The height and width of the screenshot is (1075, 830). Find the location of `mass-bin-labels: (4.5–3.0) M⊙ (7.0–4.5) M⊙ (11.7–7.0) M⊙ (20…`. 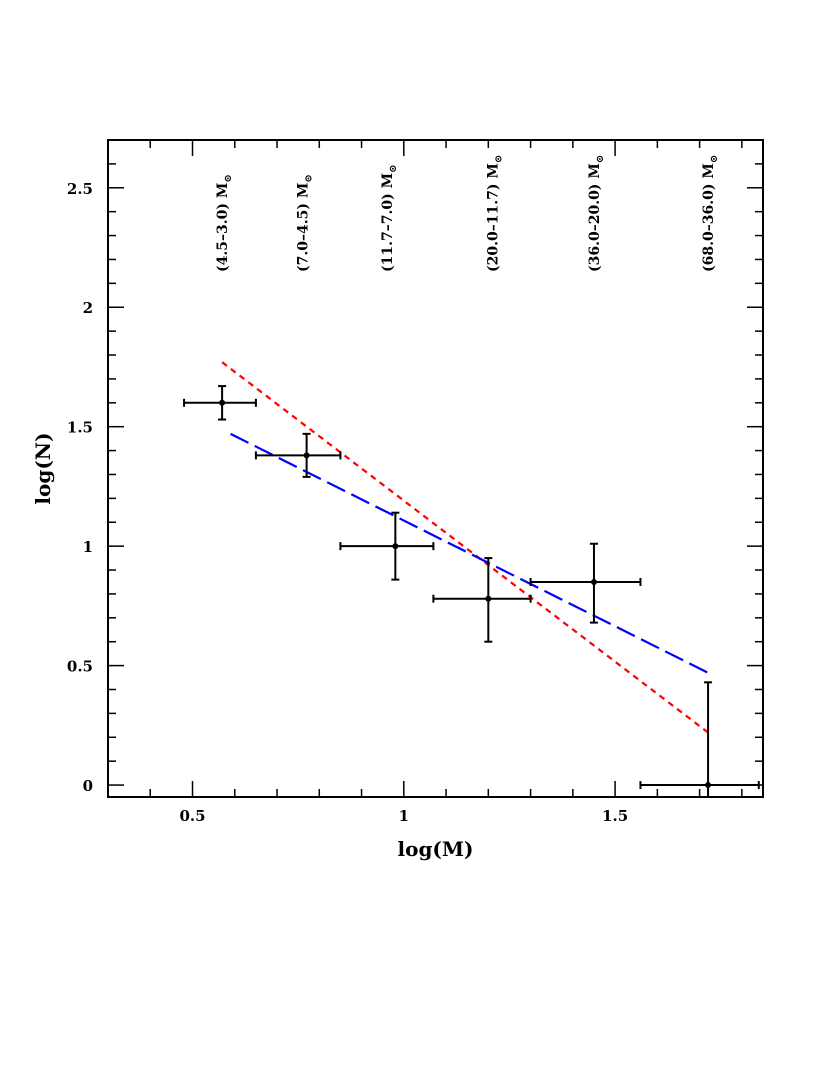

mass-bin-labels: (4.5–3.0) M⊙ (7.0–4.5) M⊙ (11.7–7.0) M⊙ (20… is located at coordinates (467, 213).